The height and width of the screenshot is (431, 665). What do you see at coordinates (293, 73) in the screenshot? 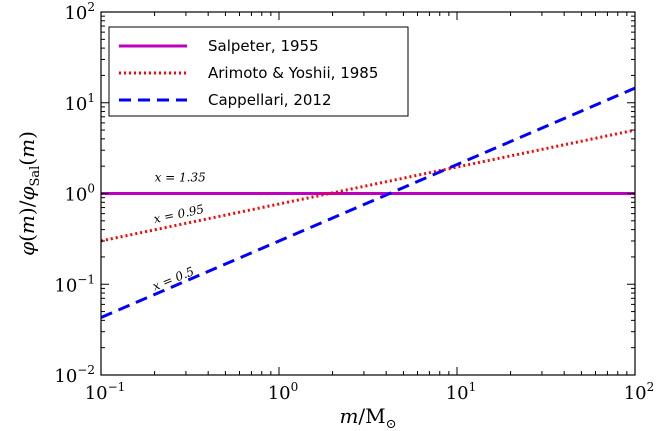
I see `legend-label-1: Arimoto & Yoshii, 1985` at bounding box center [293, 73].